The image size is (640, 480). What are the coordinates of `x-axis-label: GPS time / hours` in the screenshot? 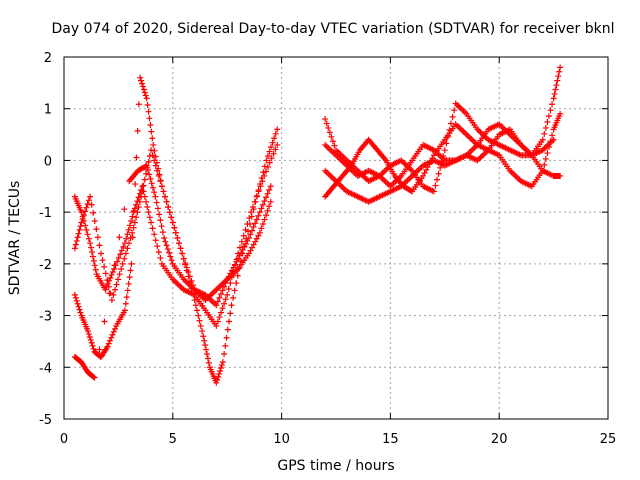 It's located at (335, 466).